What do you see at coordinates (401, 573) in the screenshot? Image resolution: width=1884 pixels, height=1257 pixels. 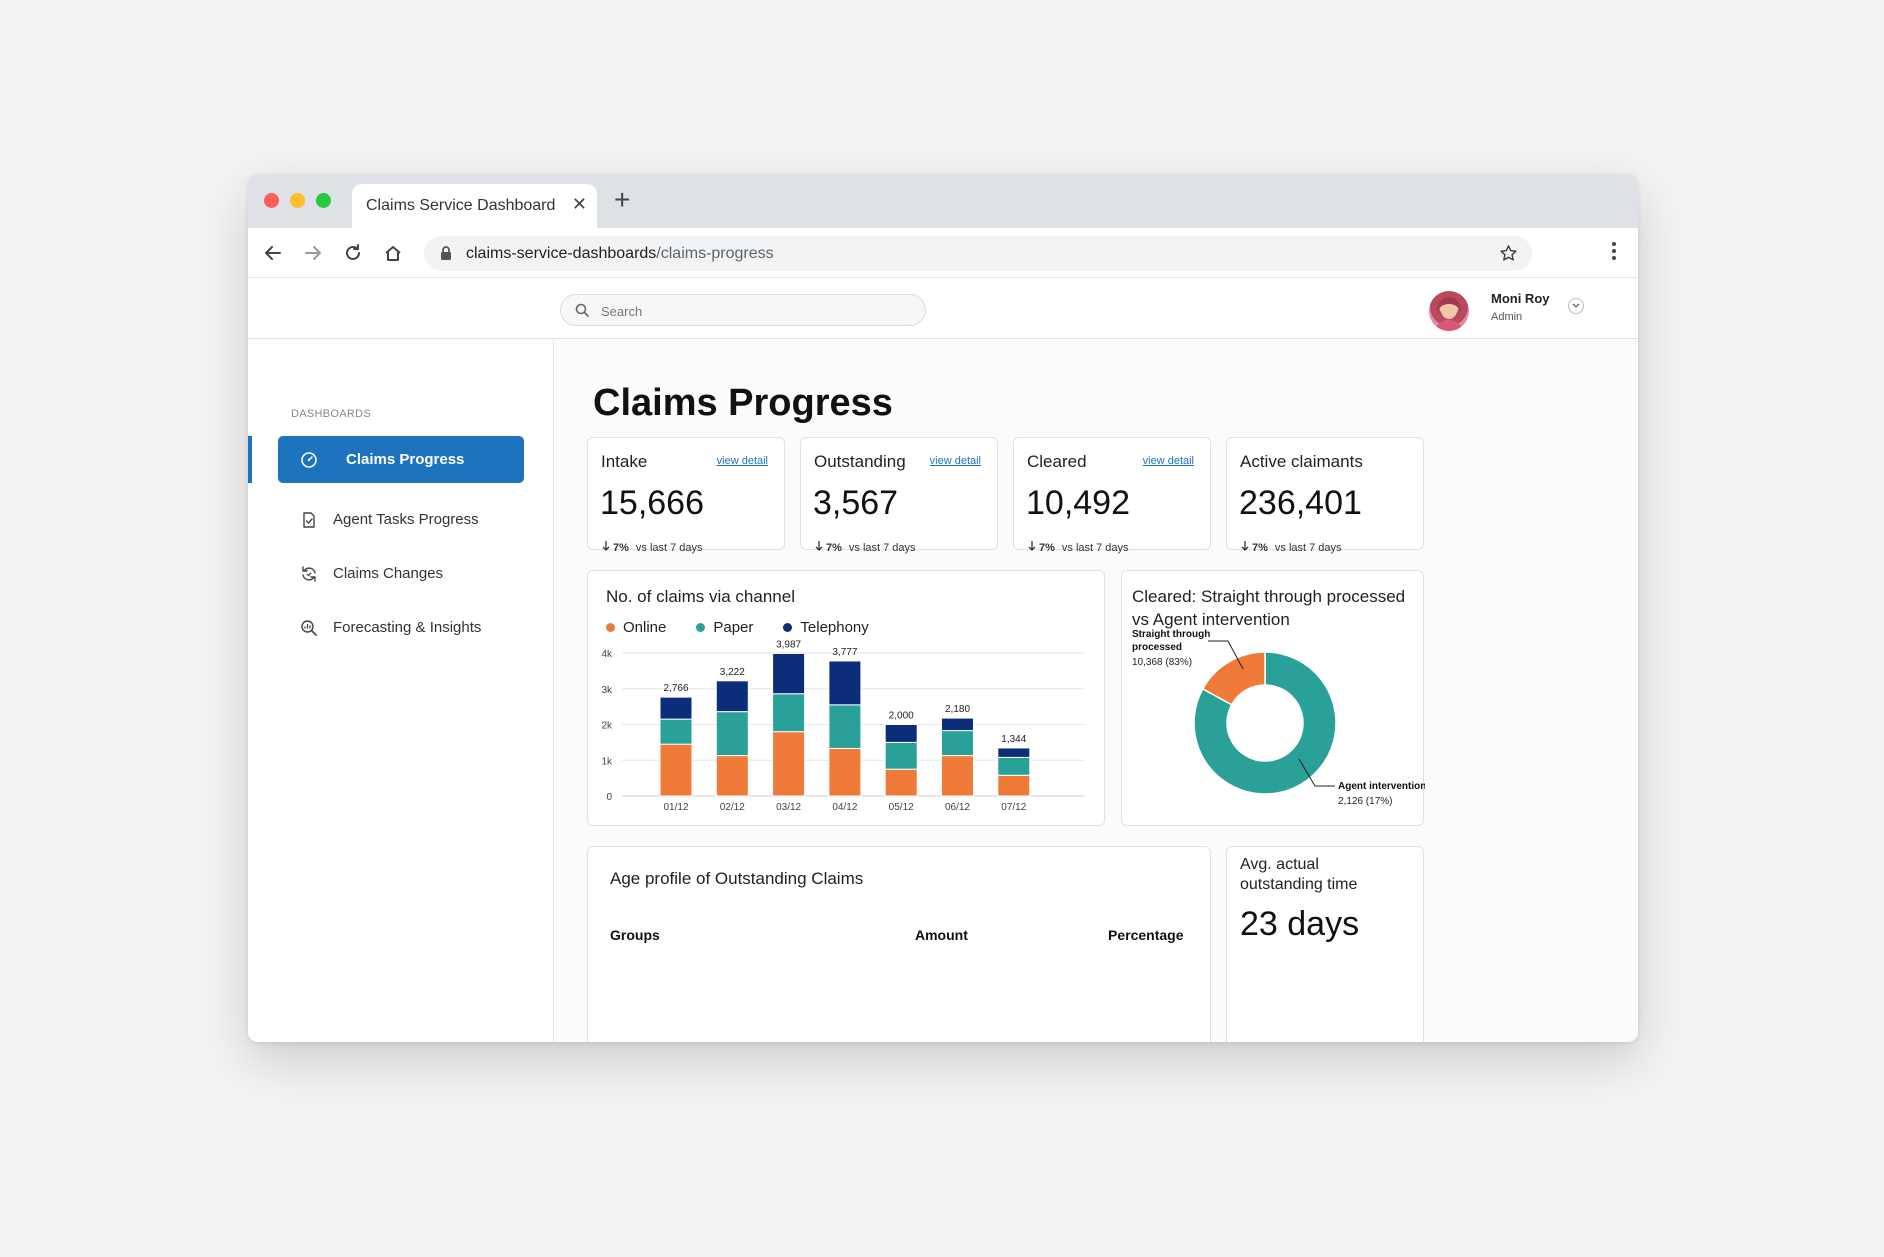 I see `sidebar-item-claims-changes: Claims Changes` at bounding box center [401, 573].